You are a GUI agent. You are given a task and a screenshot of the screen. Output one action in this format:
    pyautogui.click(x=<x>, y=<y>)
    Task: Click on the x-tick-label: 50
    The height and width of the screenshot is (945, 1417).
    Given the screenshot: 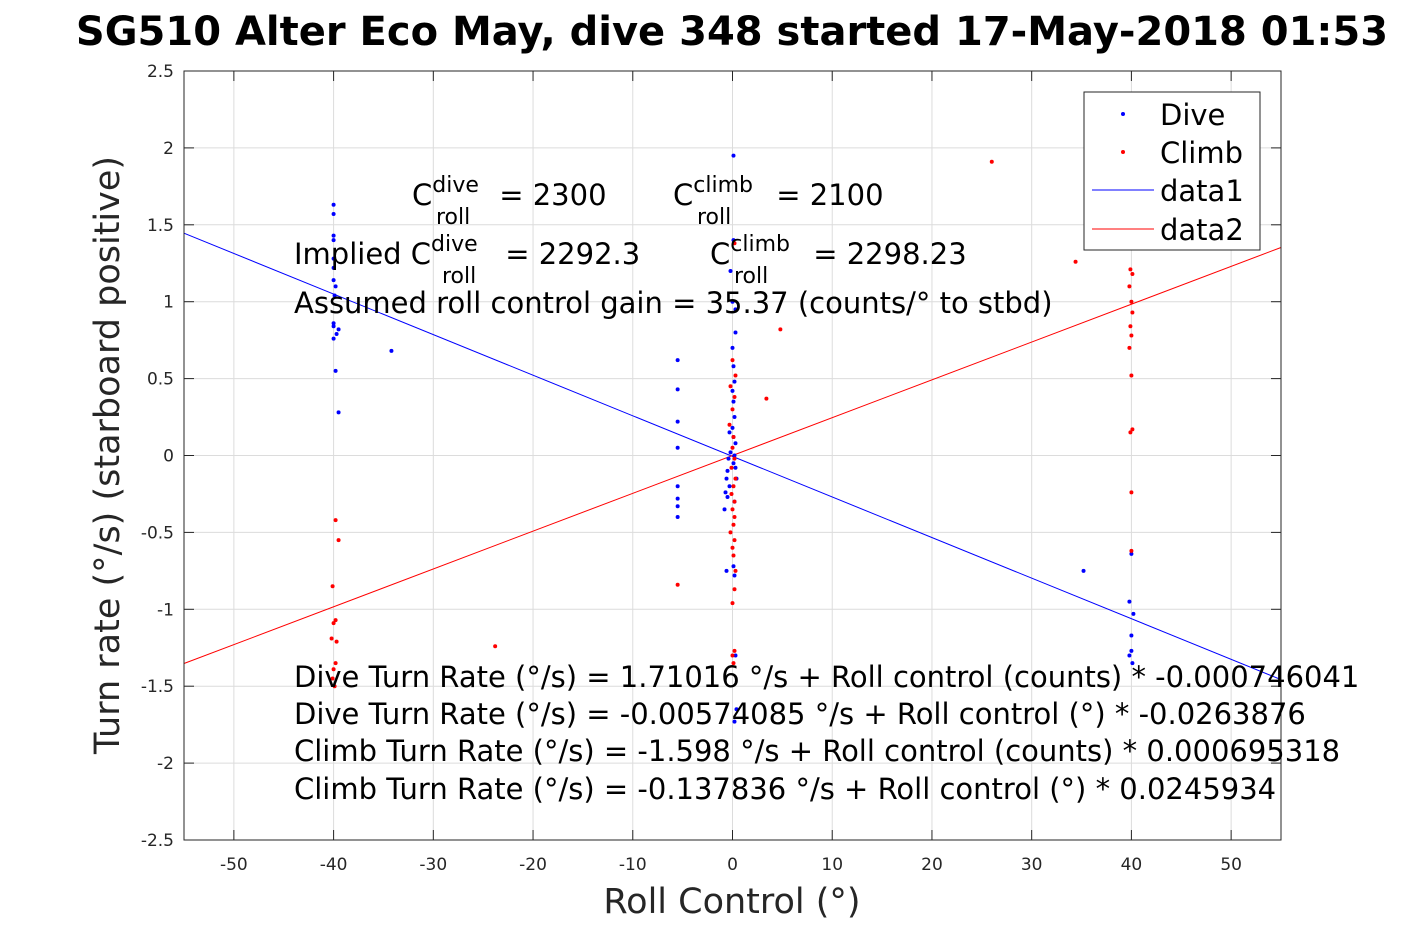 What is the action you would take?
    pyautogui.click(x=1231, y=865)
    